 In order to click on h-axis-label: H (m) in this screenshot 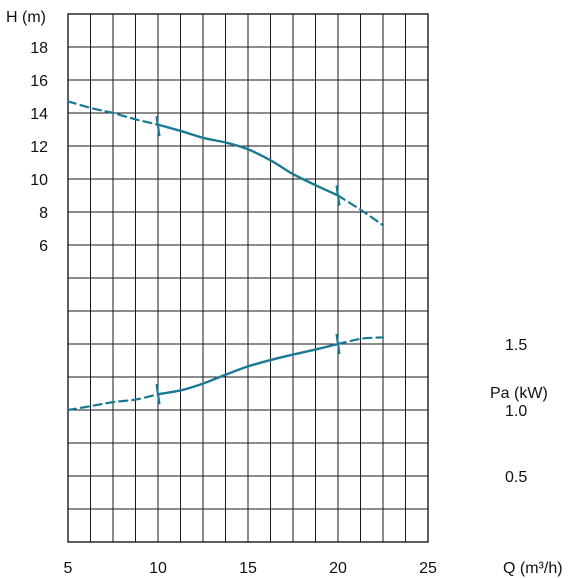, I will do `click(26, 17)`.